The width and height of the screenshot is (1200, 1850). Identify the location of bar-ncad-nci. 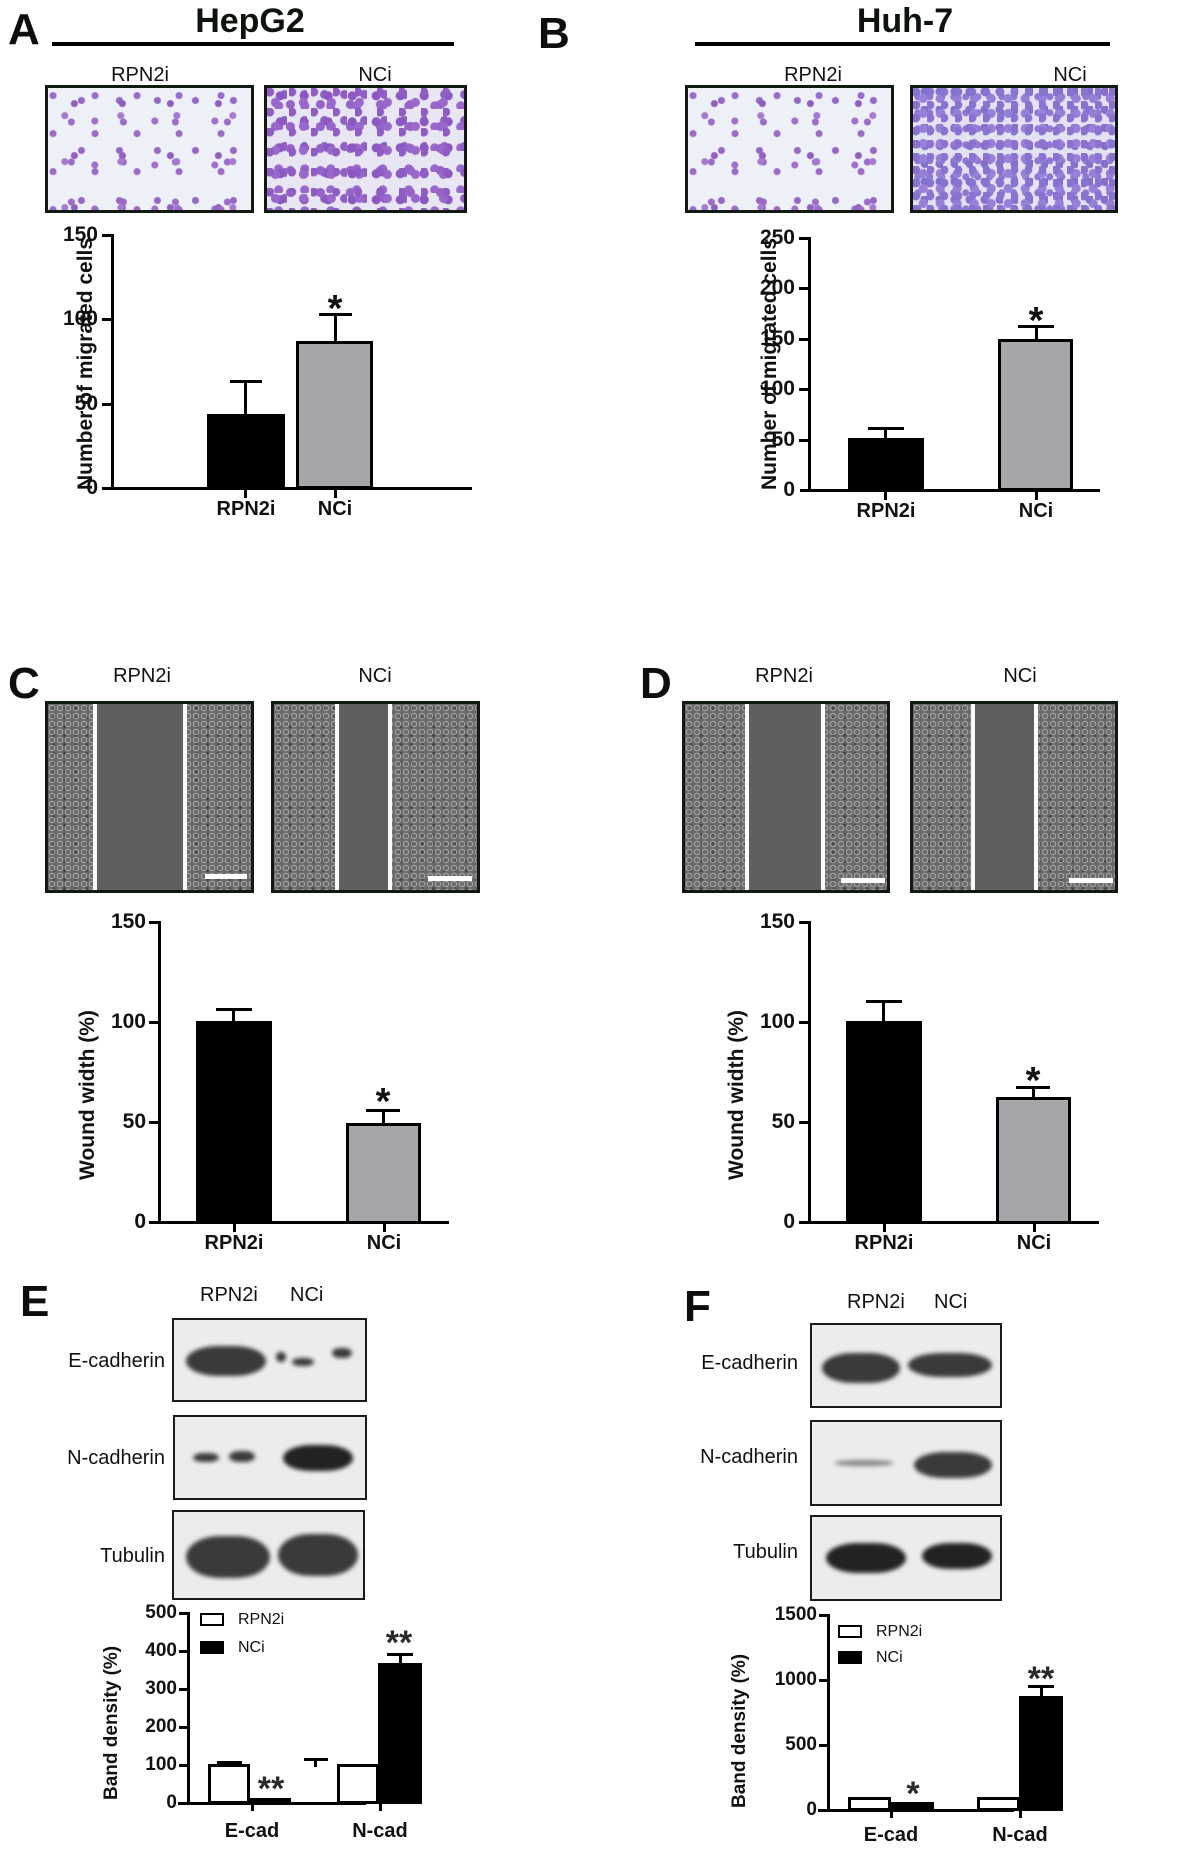
(1041, 1753).